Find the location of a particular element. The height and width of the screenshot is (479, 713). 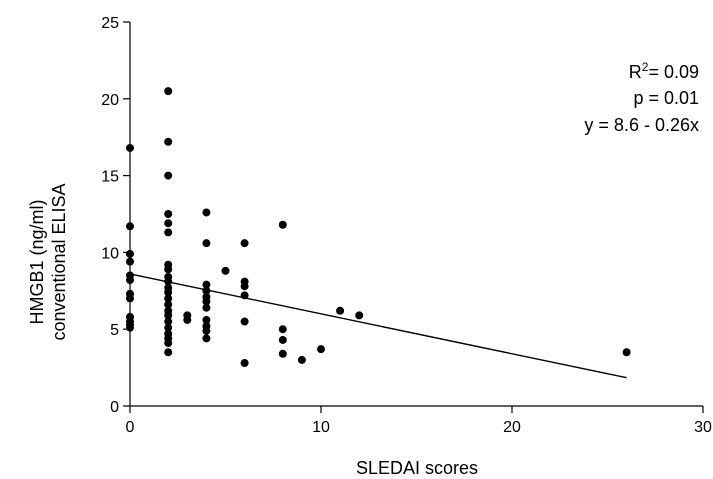

y-ticks: 0 5 10 15 20 25 is located at coordinates (115, 215).